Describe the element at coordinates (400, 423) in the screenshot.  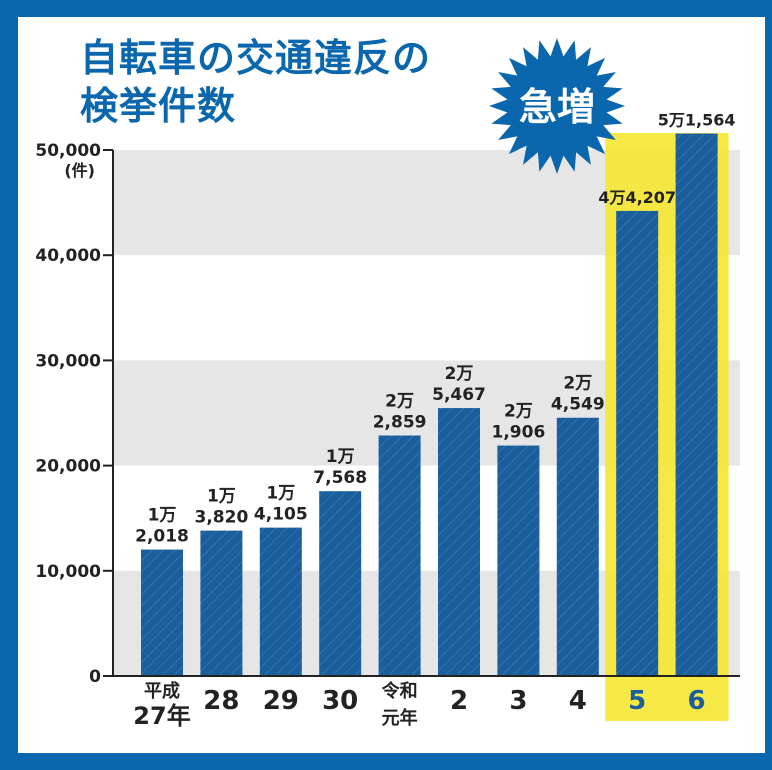
I see `data-label-line: 2,859` at that location.